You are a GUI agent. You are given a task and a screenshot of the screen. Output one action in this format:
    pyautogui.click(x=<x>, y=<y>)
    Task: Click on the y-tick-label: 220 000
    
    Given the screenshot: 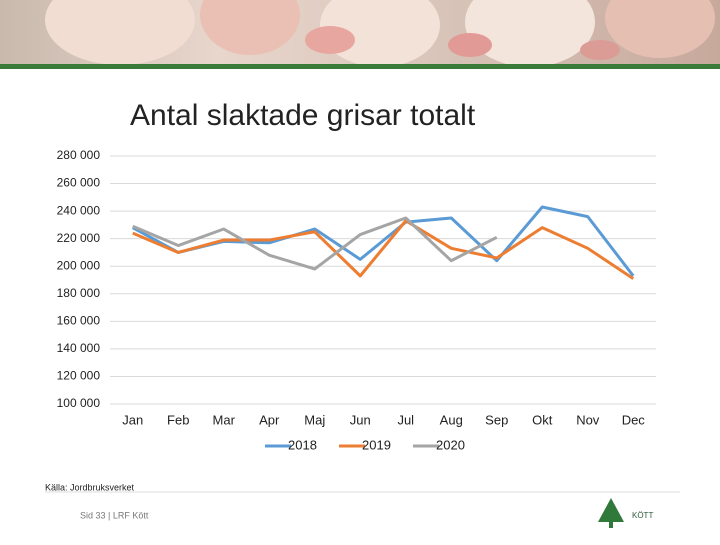 What is the action you would take?
    pyautogui.click(x=79, y=238)
    